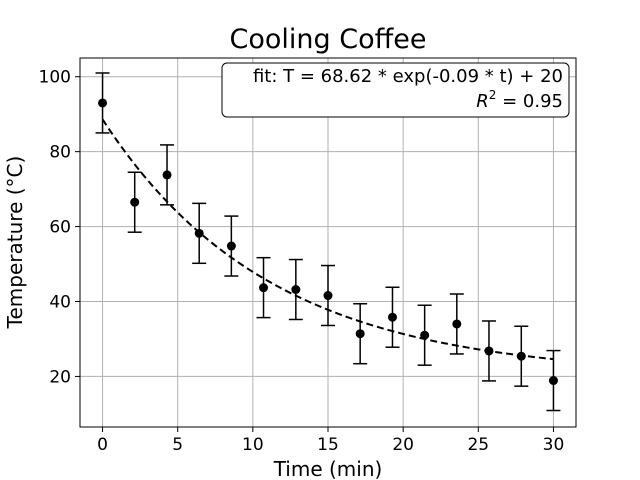 This screenshot has height=480, width=640. Describe the element at coordinates (328, 468) in the screenshot. I see `x-axis-label: Time (min)` at that location.